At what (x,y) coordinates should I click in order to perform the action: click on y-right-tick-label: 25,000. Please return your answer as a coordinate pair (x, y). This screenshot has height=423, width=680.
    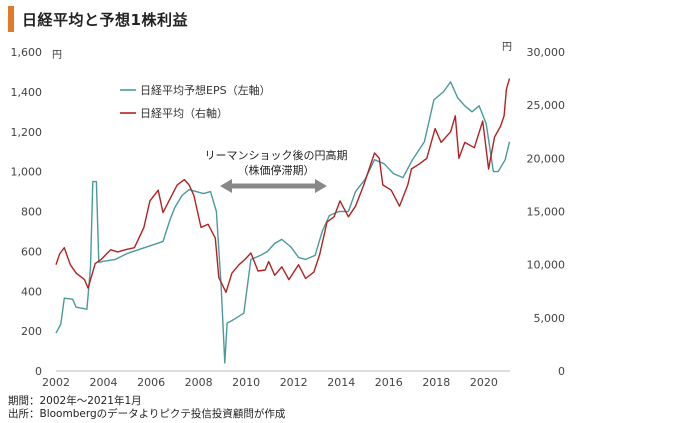
    Looking at the image, I should click on (546, 105).